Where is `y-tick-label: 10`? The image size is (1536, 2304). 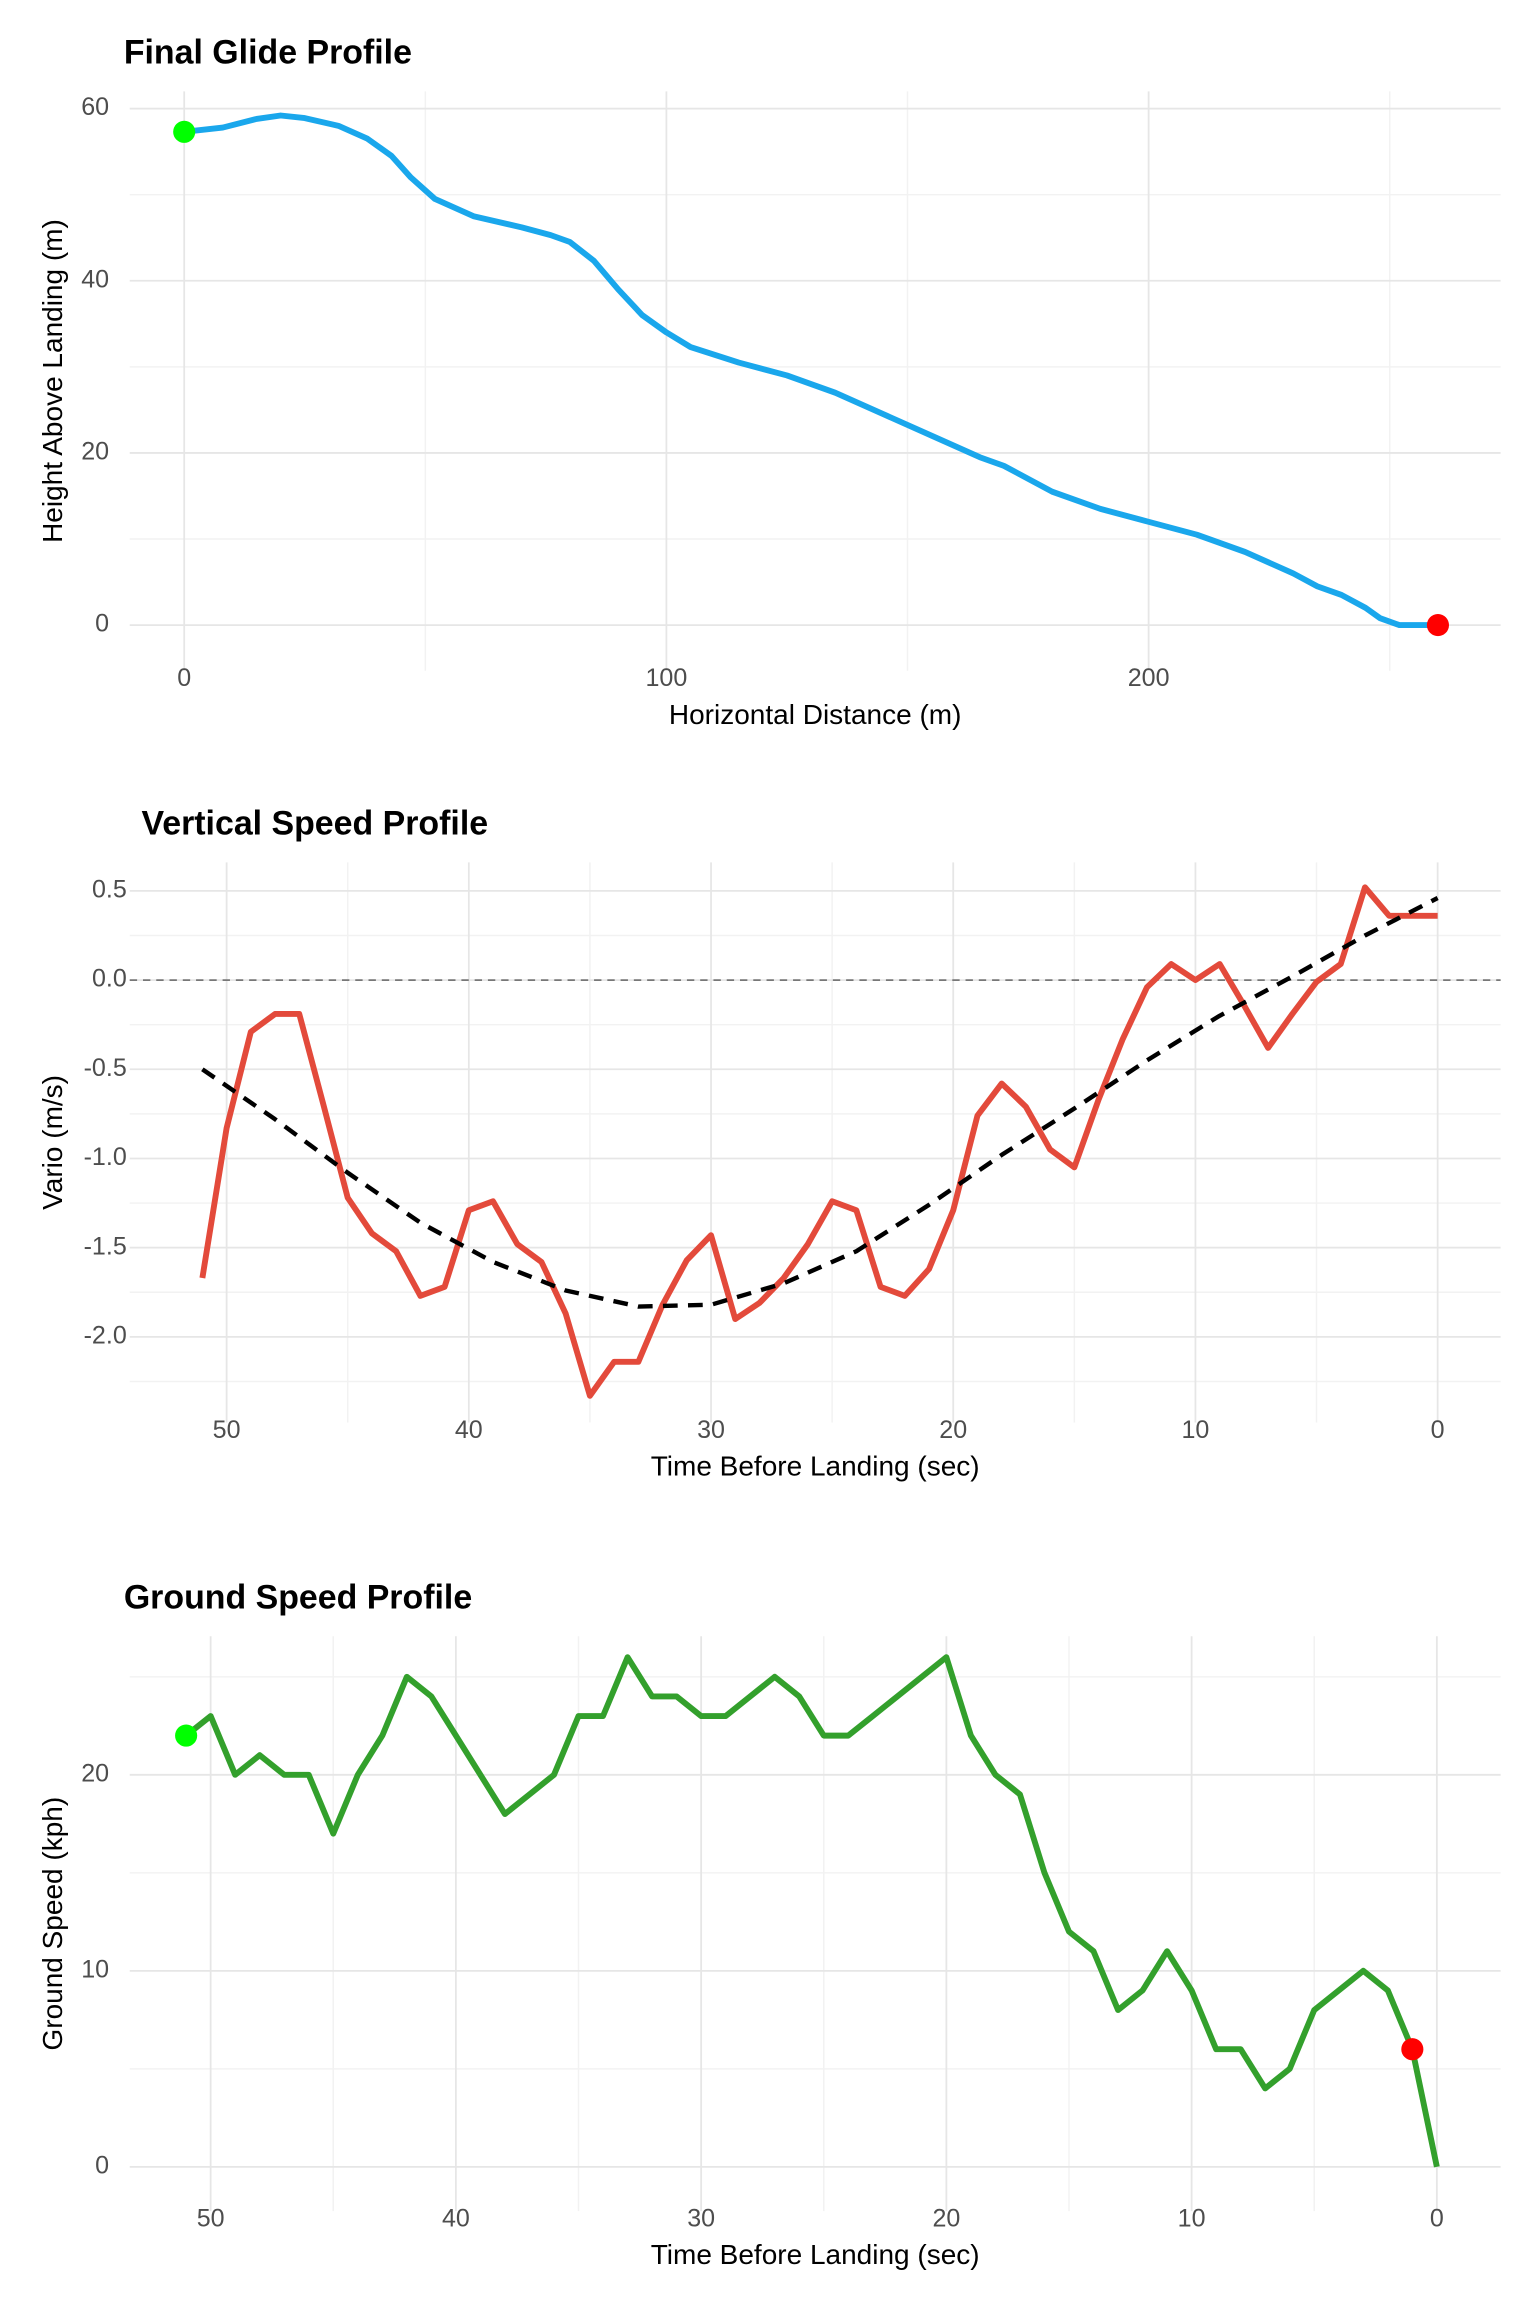 y-tick-label: 10 is located at coordinates (95, 1969).